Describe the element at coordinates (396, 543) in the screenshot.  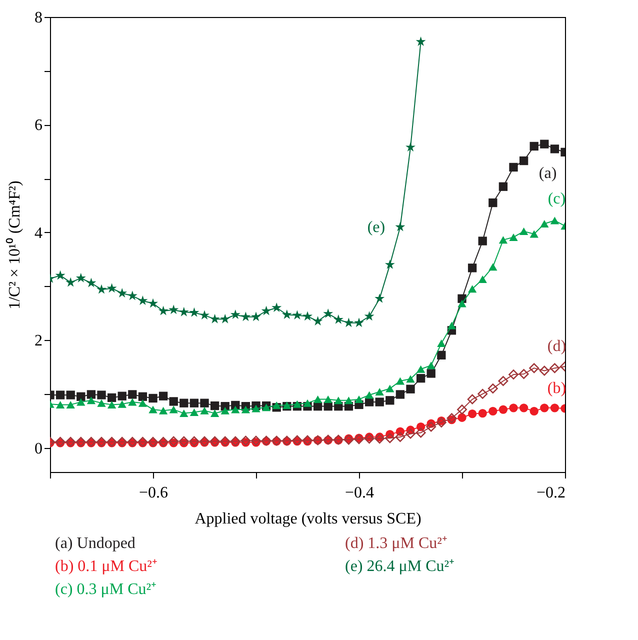
I see `text: (d) 1.3 μM Cu²⁺` at that location.